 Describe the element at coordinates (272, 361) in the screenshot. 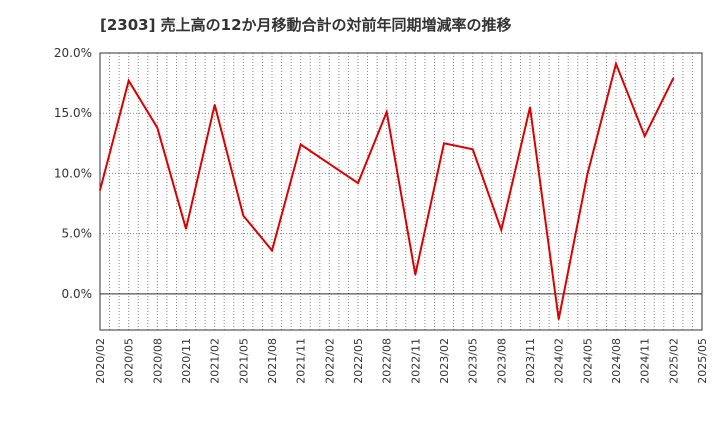

I see `x-tick-label: 2021/08` at that location.